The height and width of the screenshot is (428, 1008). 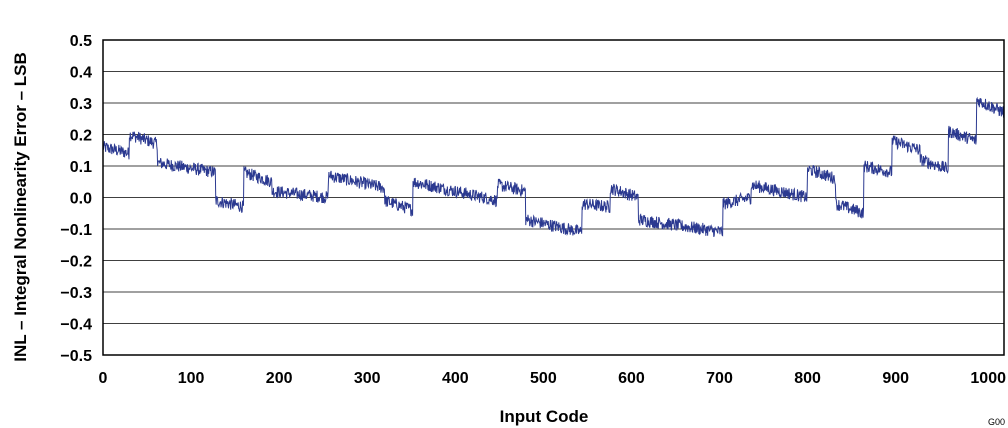 What do you see at coordinates (81, 167) in the screenshot?
I see `y-tick-label: 0.1` at bounding box center [81, 167].